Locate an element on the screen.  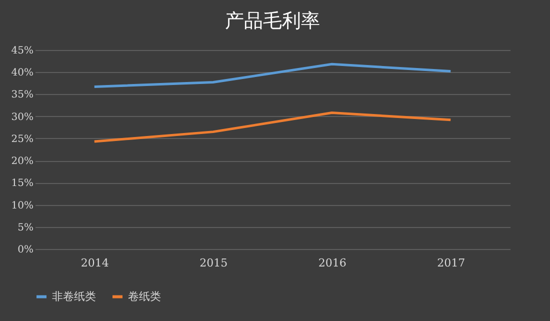
legend-label: 卷纸类 is located at coordinates (144, 296).